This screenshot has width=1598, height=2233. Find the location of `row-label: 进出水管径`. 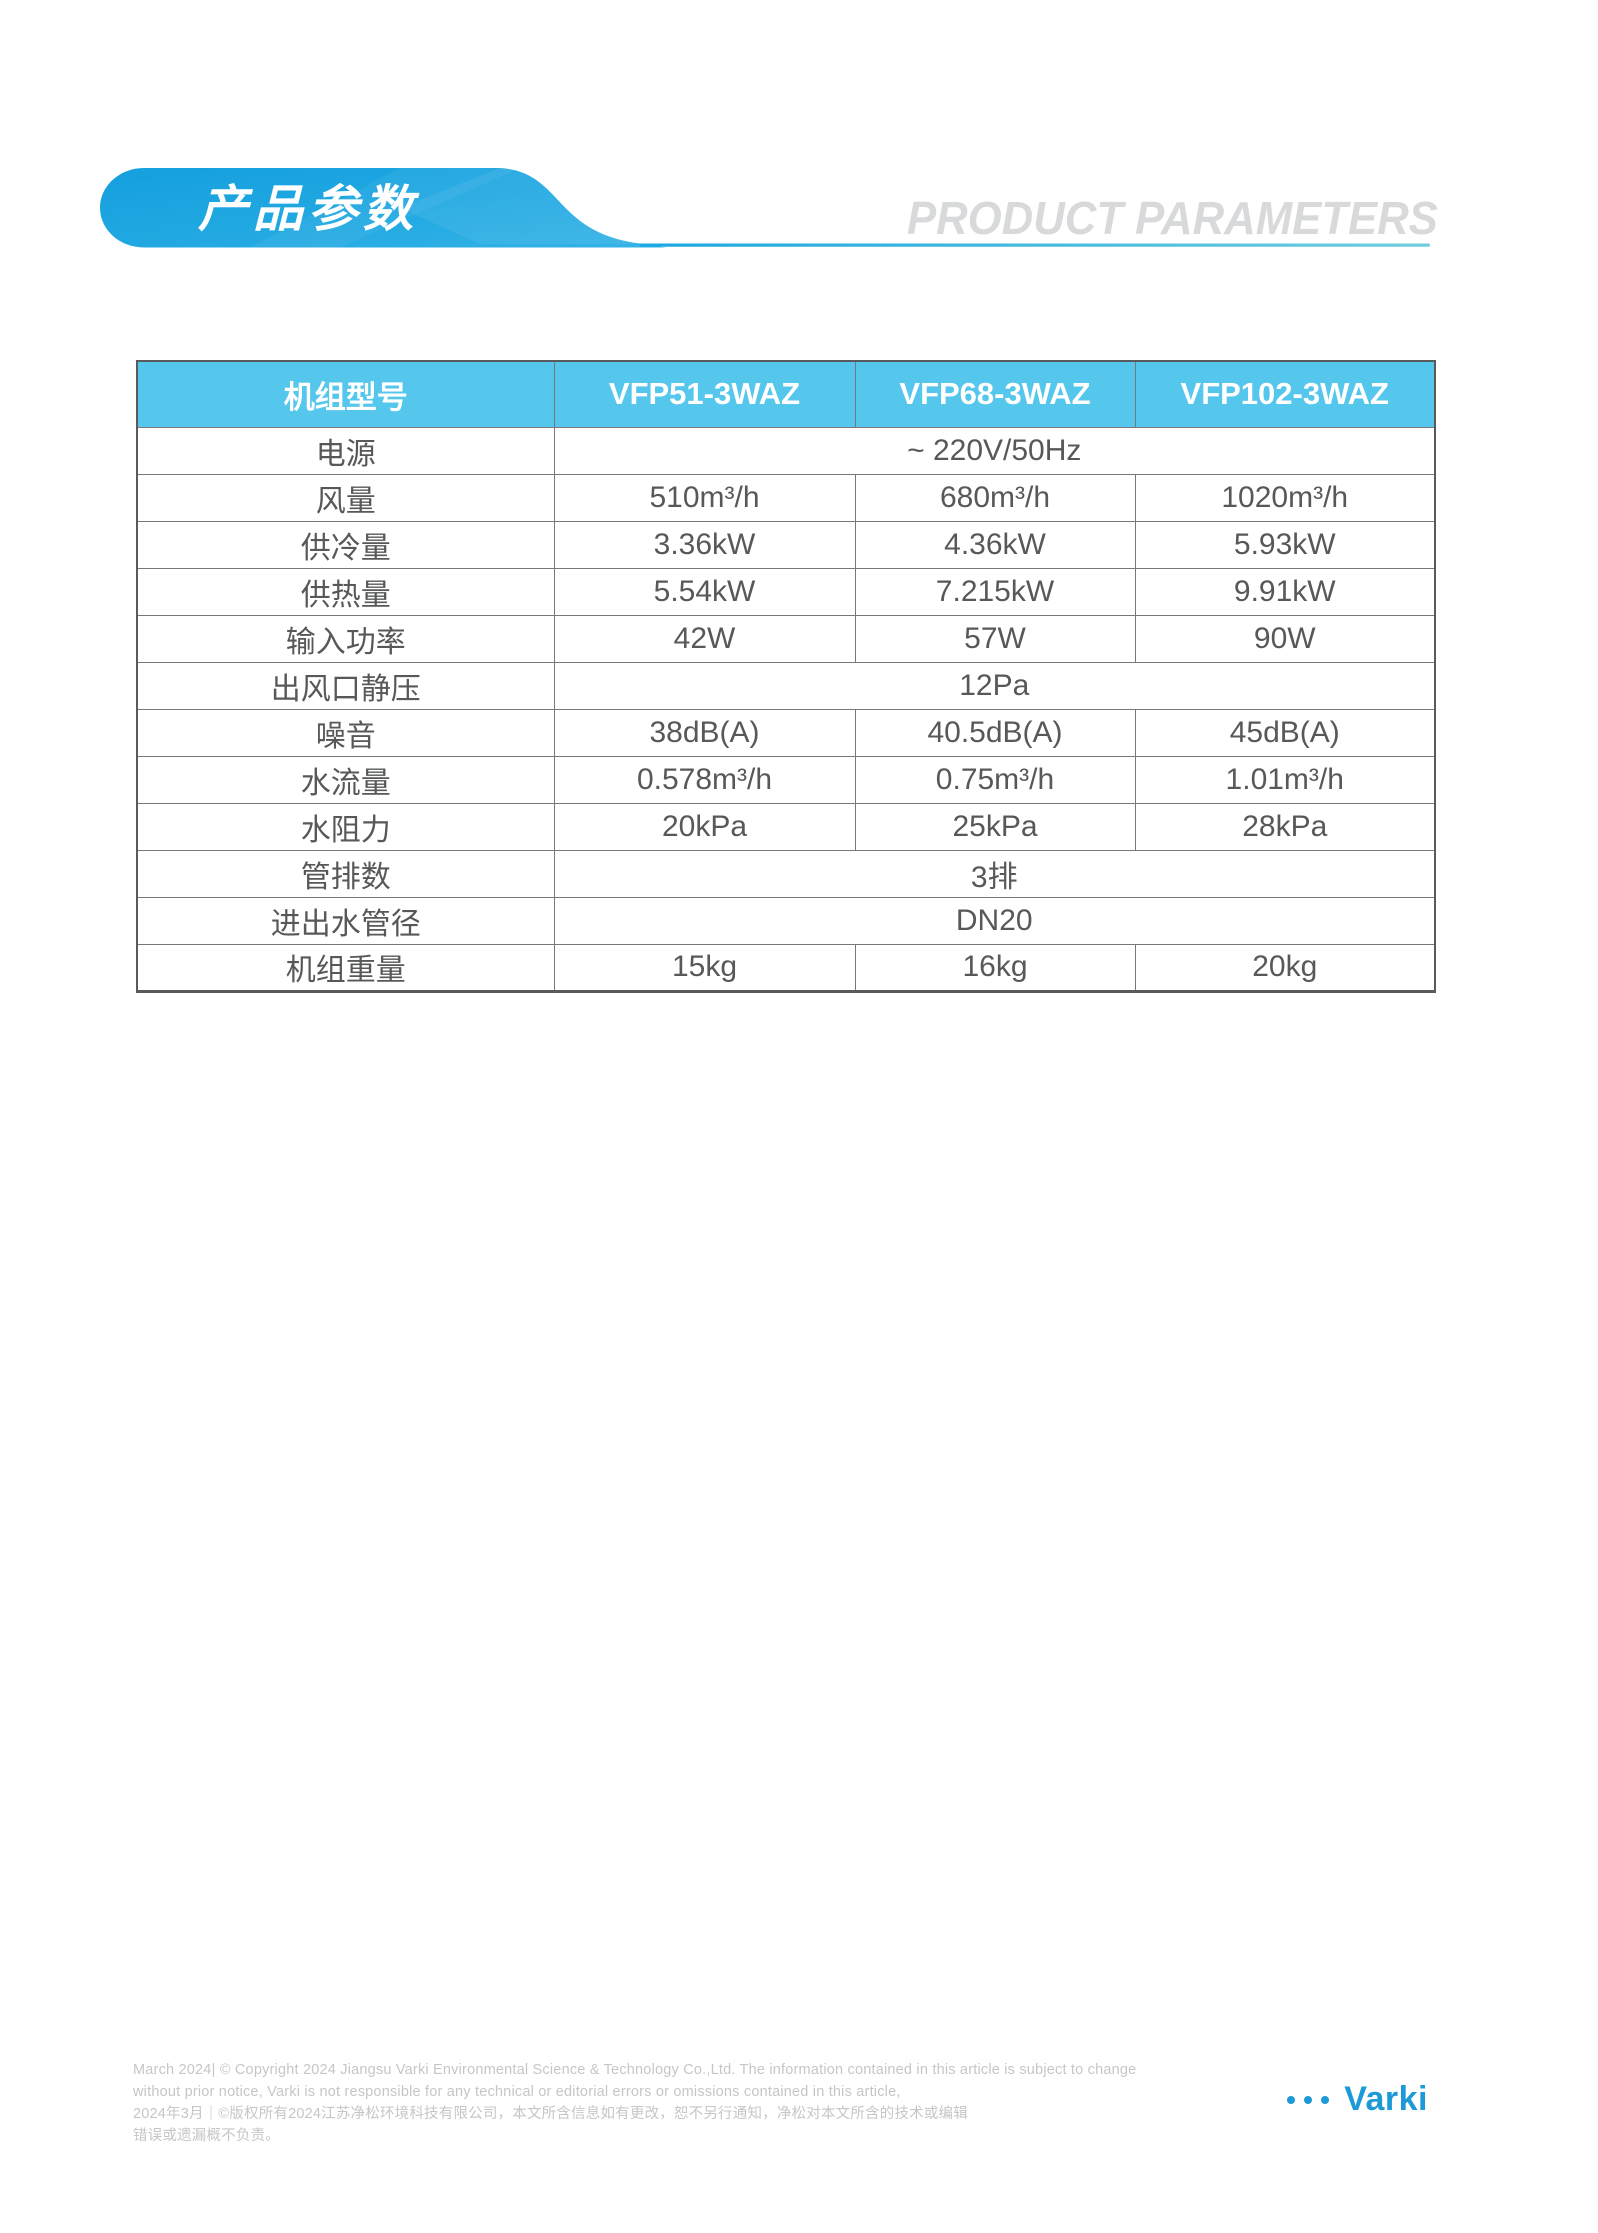

row-label: 进出水管径 is located at coordinates (345, 920).